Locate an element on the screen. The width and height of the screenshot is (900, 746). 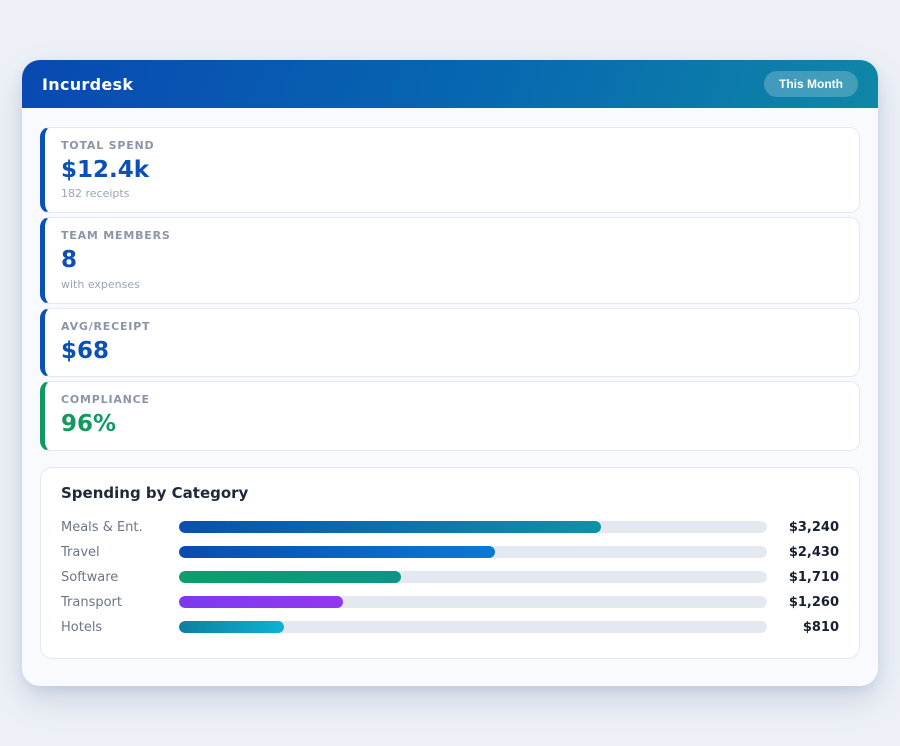
category-label: Hotels is located at coordinates (82, 627).